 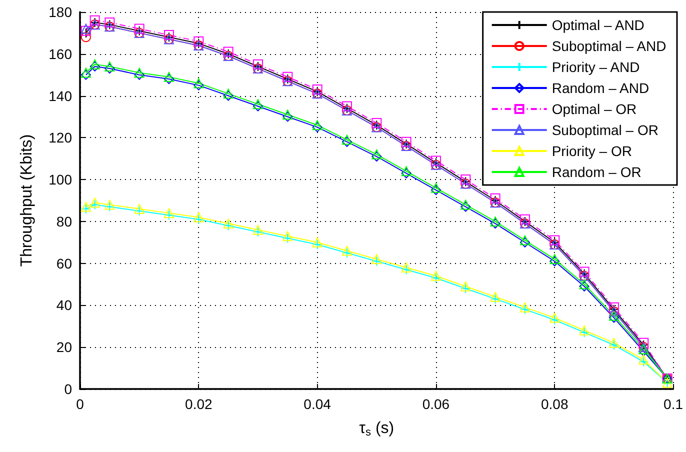 I want to click on y-tick-label: 40, so click(x=64, y=305).